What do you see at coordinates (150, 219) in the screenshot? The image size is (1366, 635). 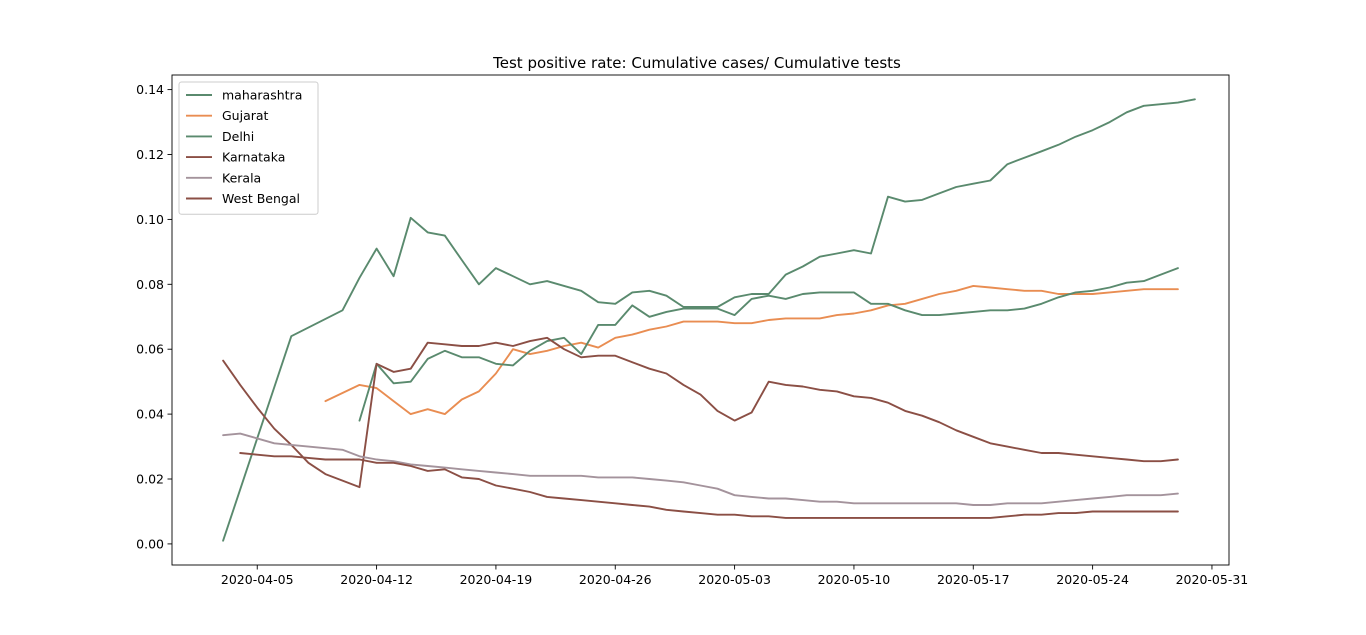 I see `y-tick-label: 0.10` at bounding box center [150, 219].